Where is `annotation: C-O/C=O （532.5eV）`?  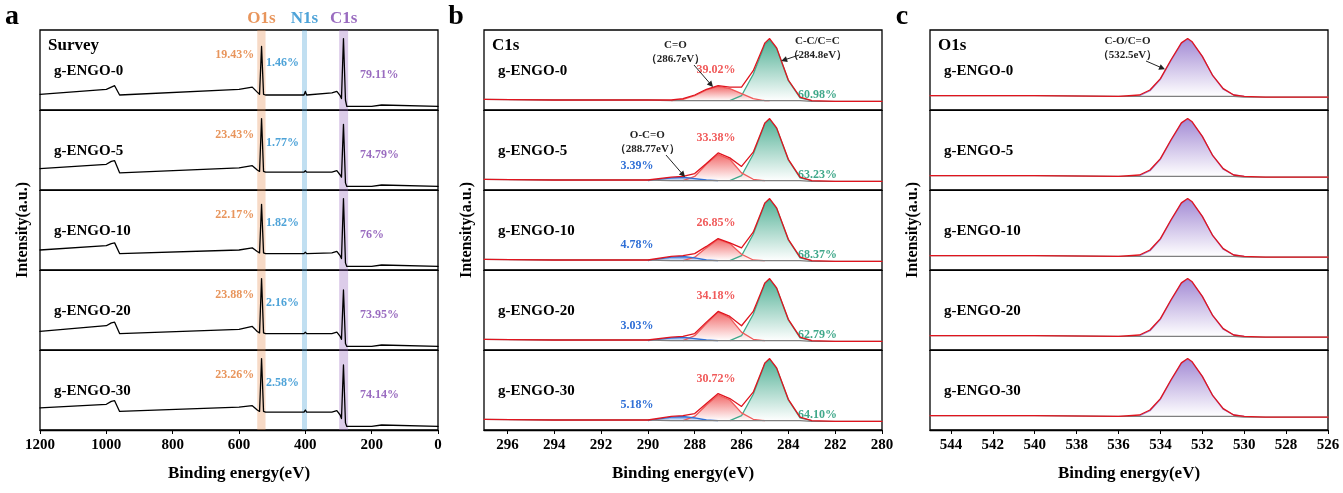 annotation: C-O/C=O （532.5eV） is located at coordinates (1127, 47).